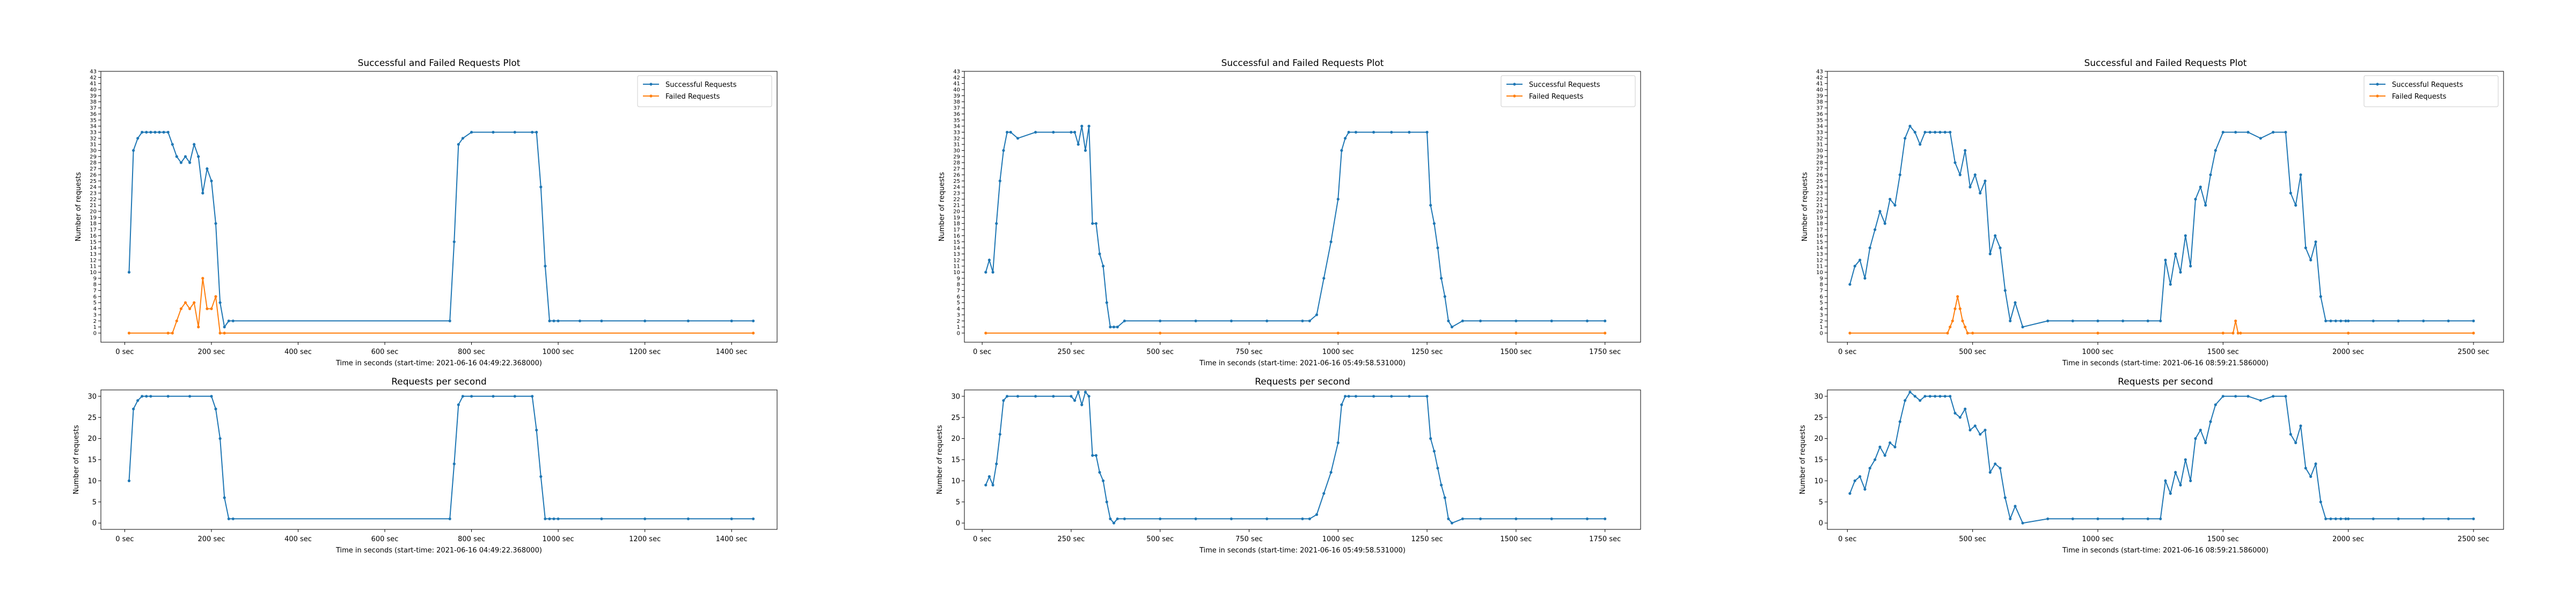 This screenshot has height=590, width=2576. I want to click on y-tick-label: 5, so click(1821, 502).